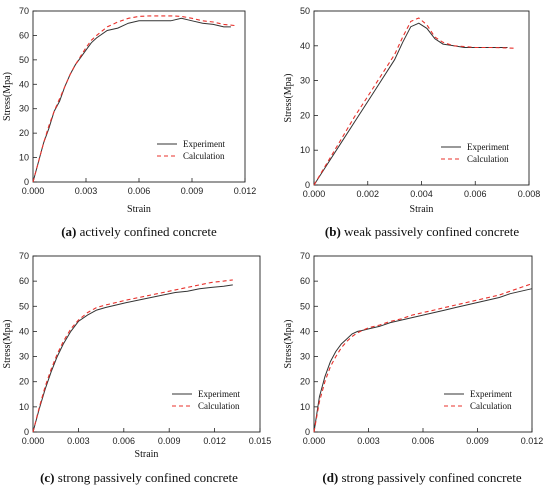  I want to click on panel-caption: (d) strong passively confined concrete, so click(422, 477).